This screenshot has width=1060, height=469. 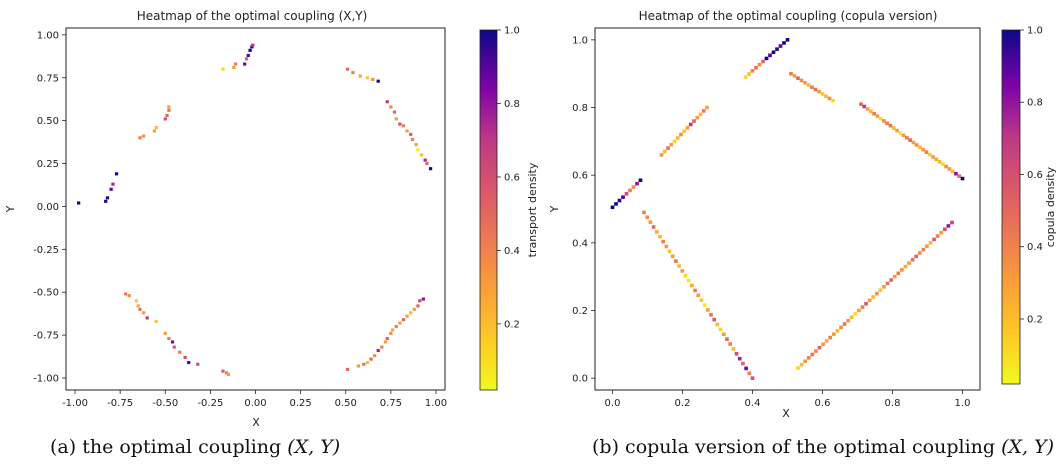 I want to click on chart-b-xlabel: X, so click(x=786, y=413).